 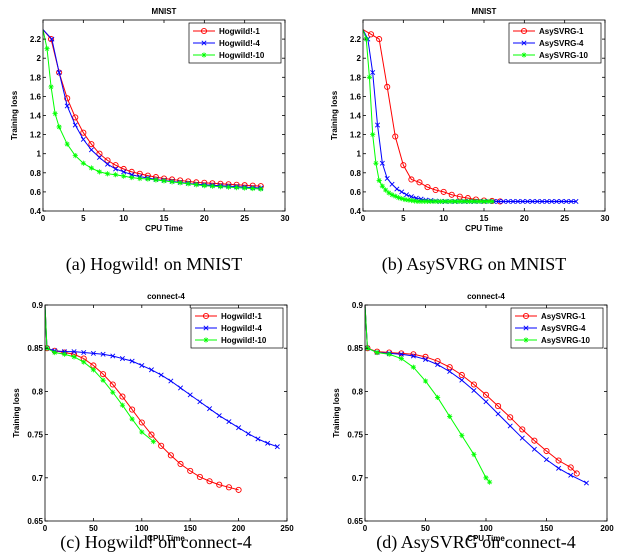 I want to click on x-tick-label: 0, so click(x=363, y=218).